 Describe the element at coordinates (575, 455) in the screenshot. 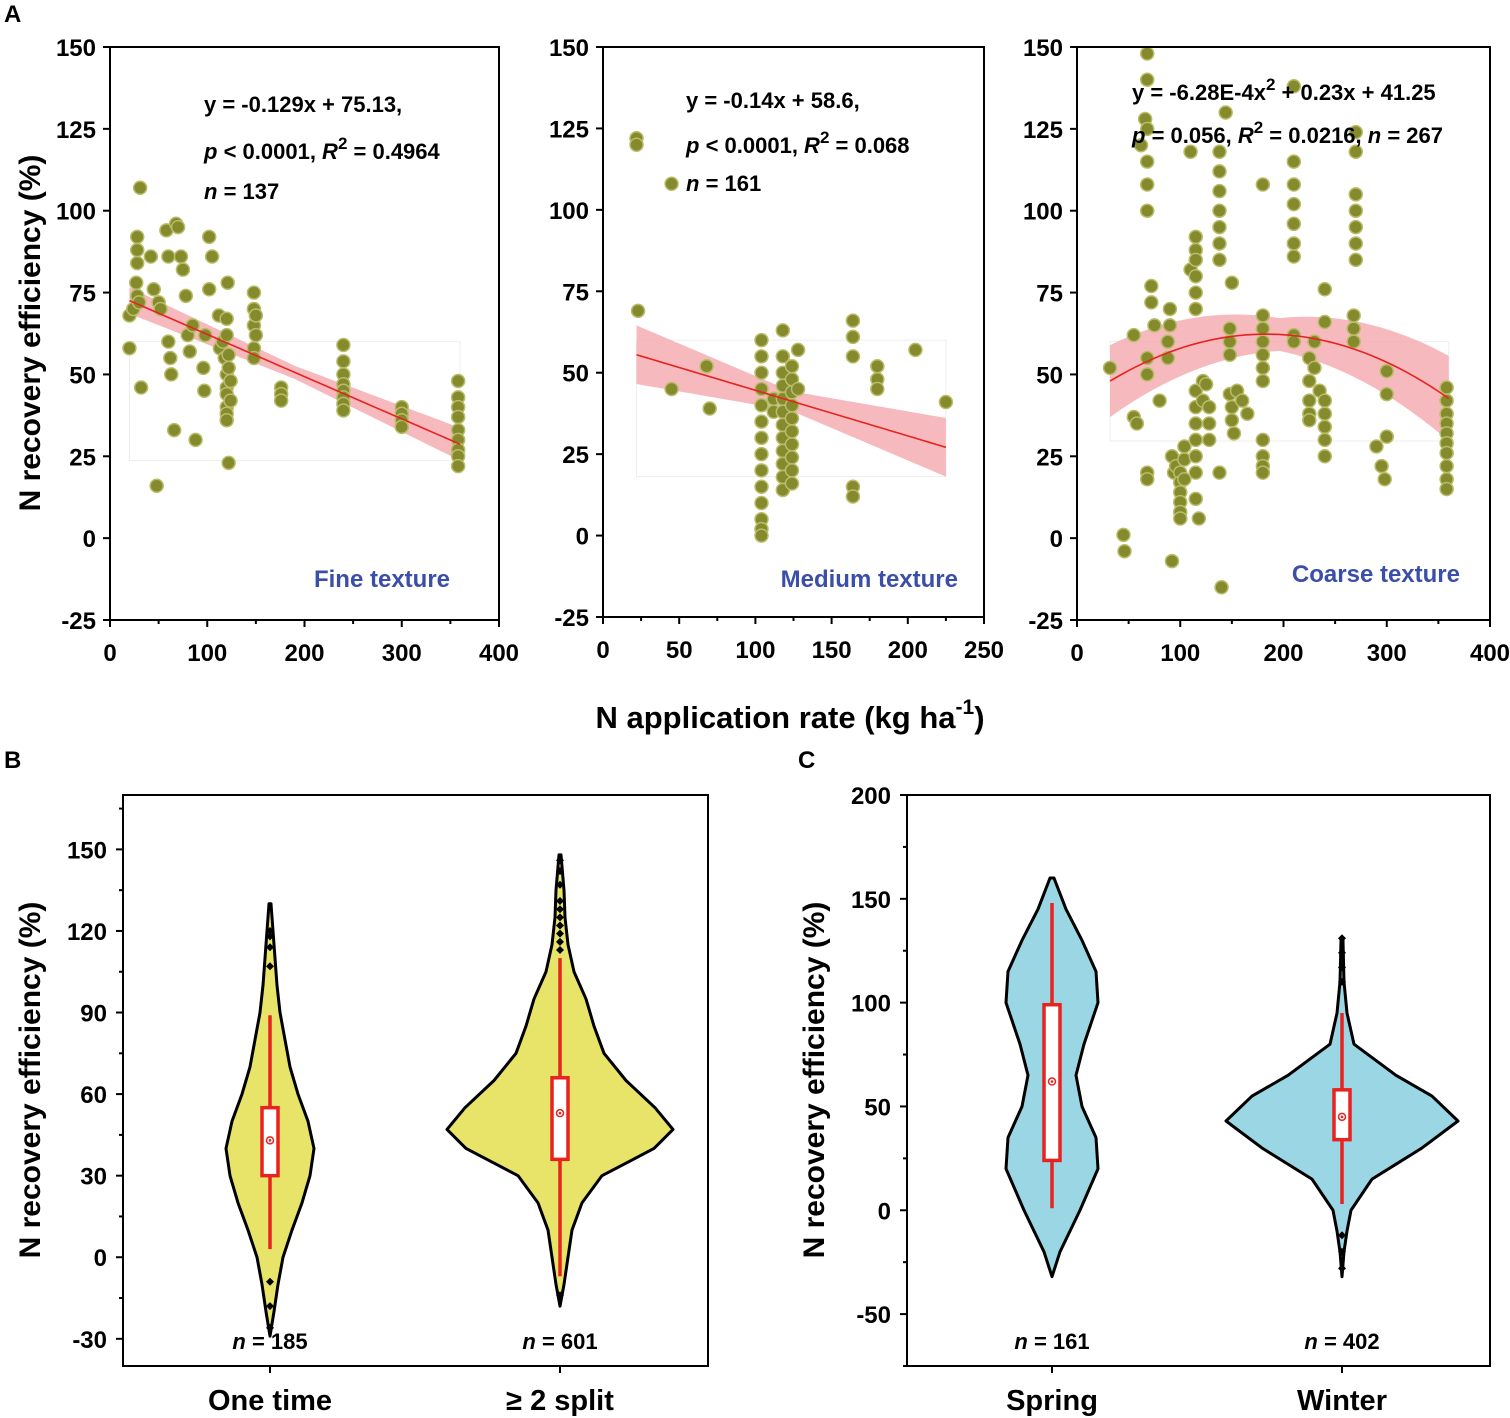

I see `a2-y-tick-label: 25` at that location.